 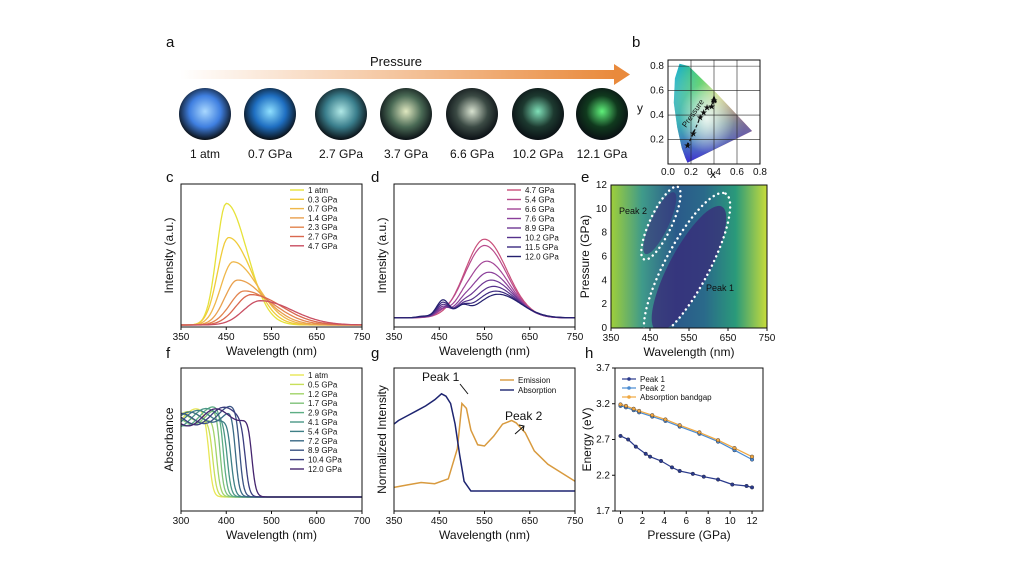 What do you see at coordinates (604, 233) in the screenshot?
I see `e-ytick-label: 8` at bounding box center [604, 233].